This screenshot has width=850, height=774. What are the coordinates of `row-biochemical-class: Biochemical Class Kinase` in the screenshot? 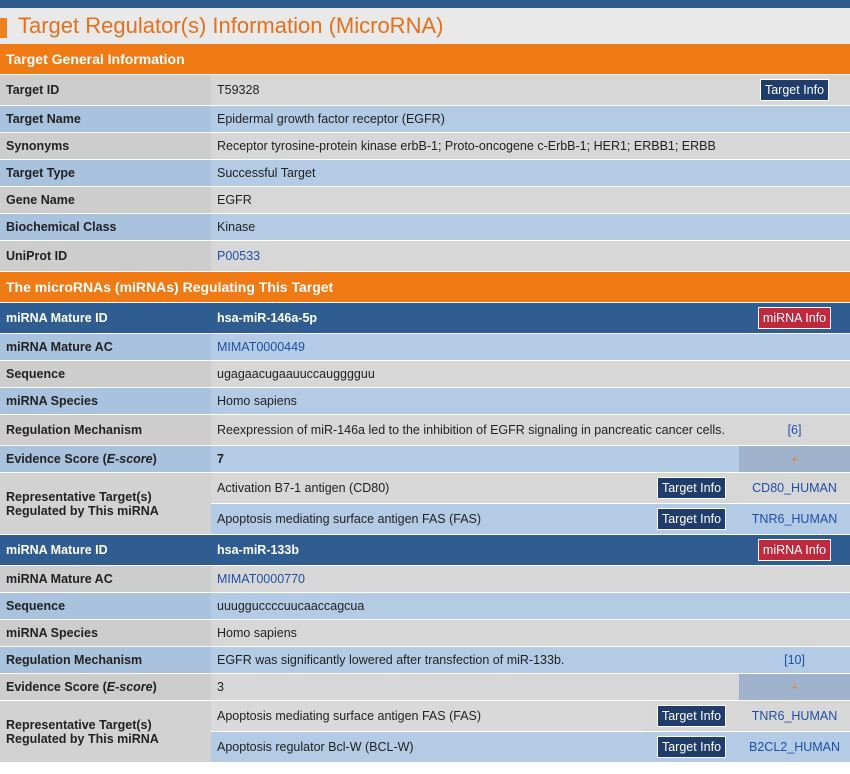 It's located at (425, 227).